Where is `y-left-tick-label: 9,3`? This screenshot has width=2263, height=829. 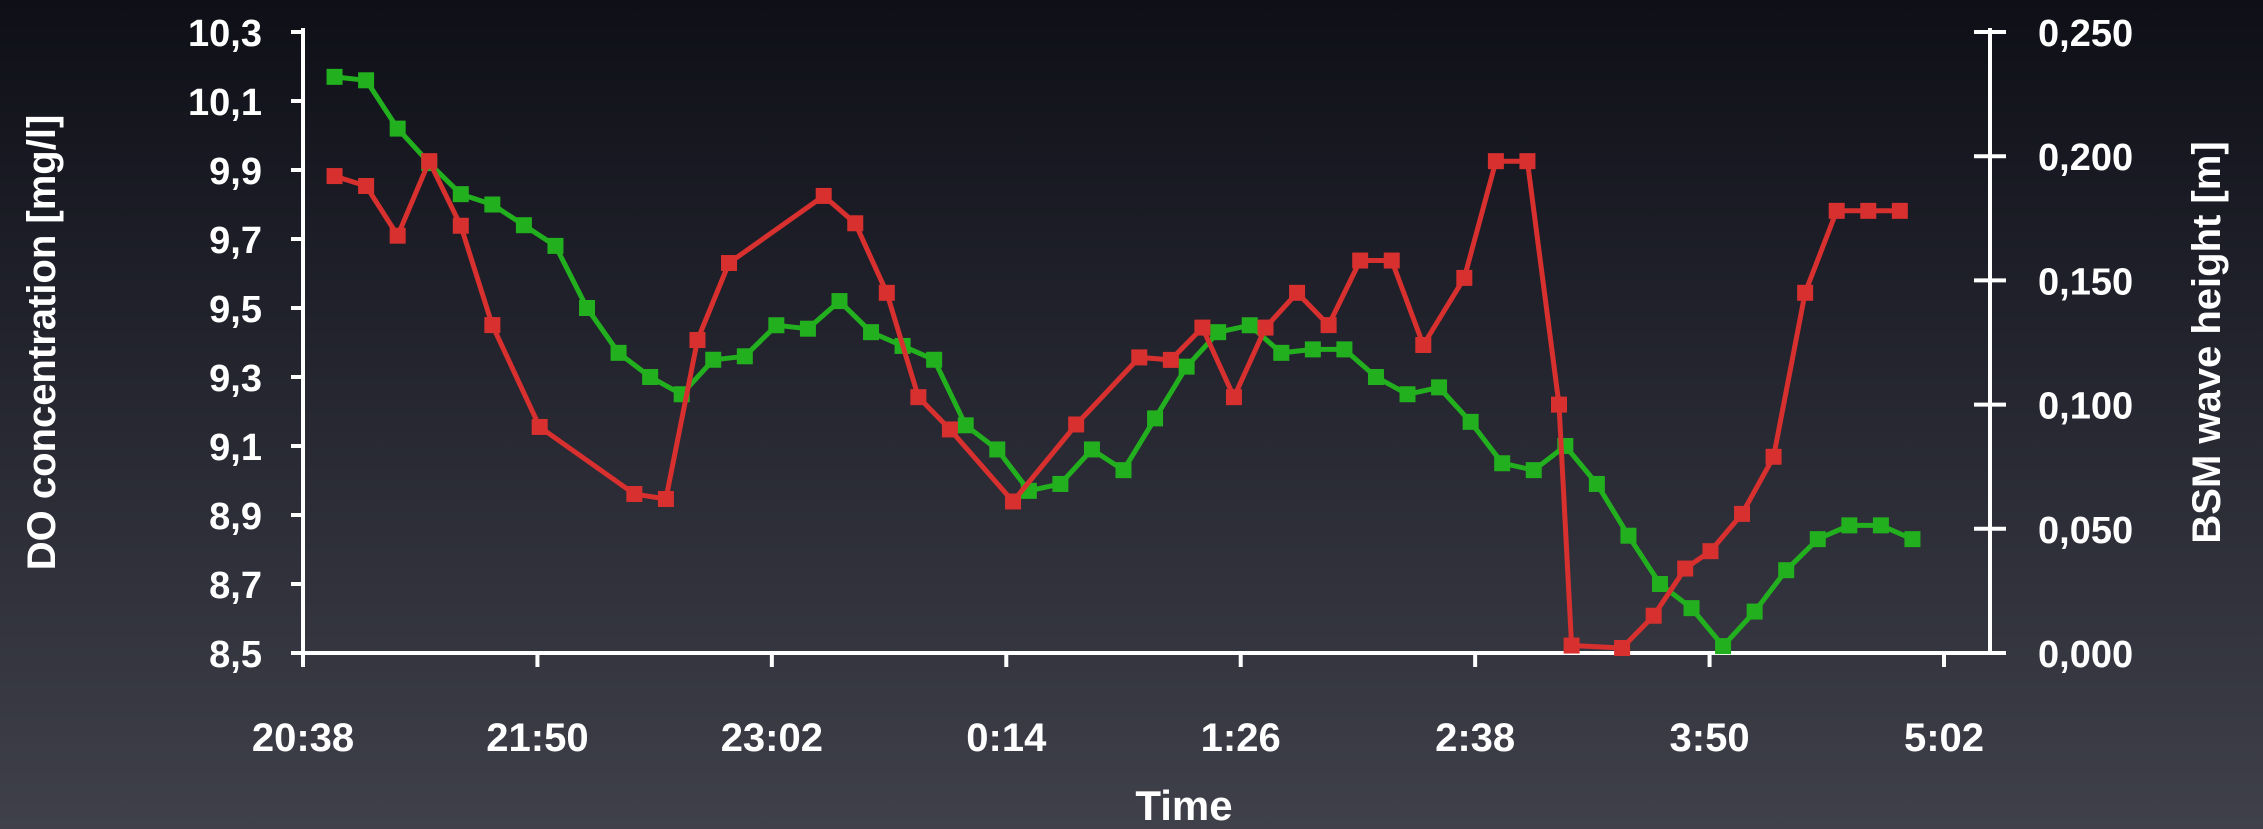
y-left-tick-label: 9,3 is located at coordinates (235, 379).